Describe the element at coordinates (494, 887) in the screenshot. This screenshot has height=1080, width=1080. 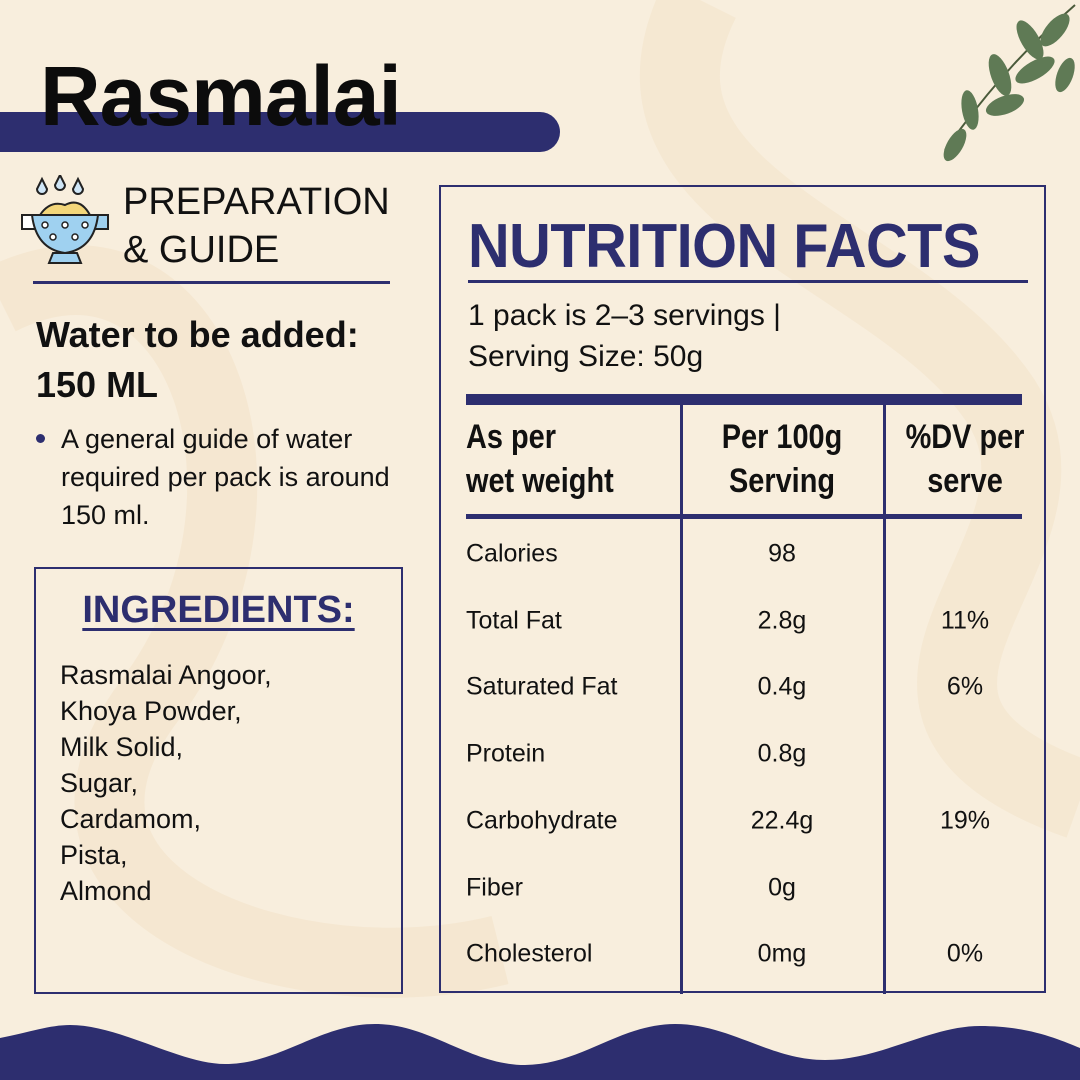
I see `nutrient-name: Fiber` at that location.